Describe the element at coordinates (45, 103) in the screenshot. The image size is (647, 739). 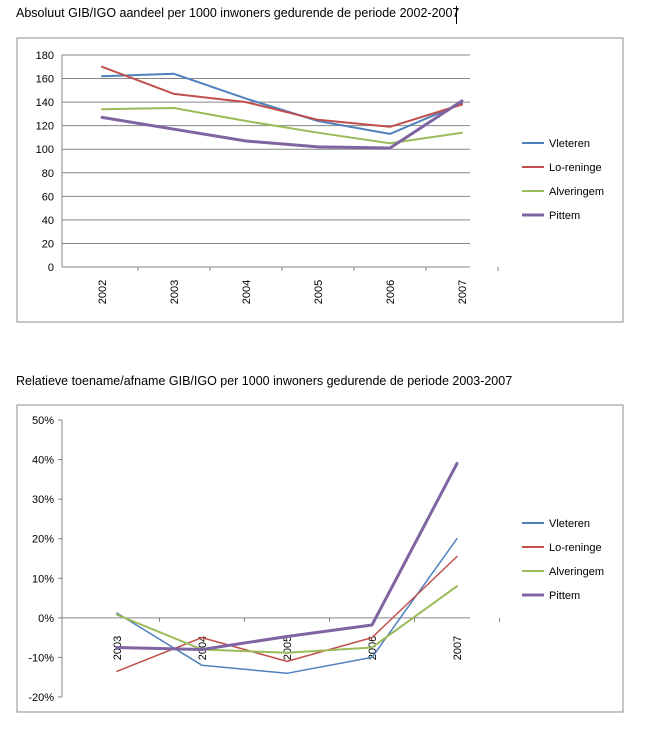
I see `chart-1-y-tick-label: 140` at that location.